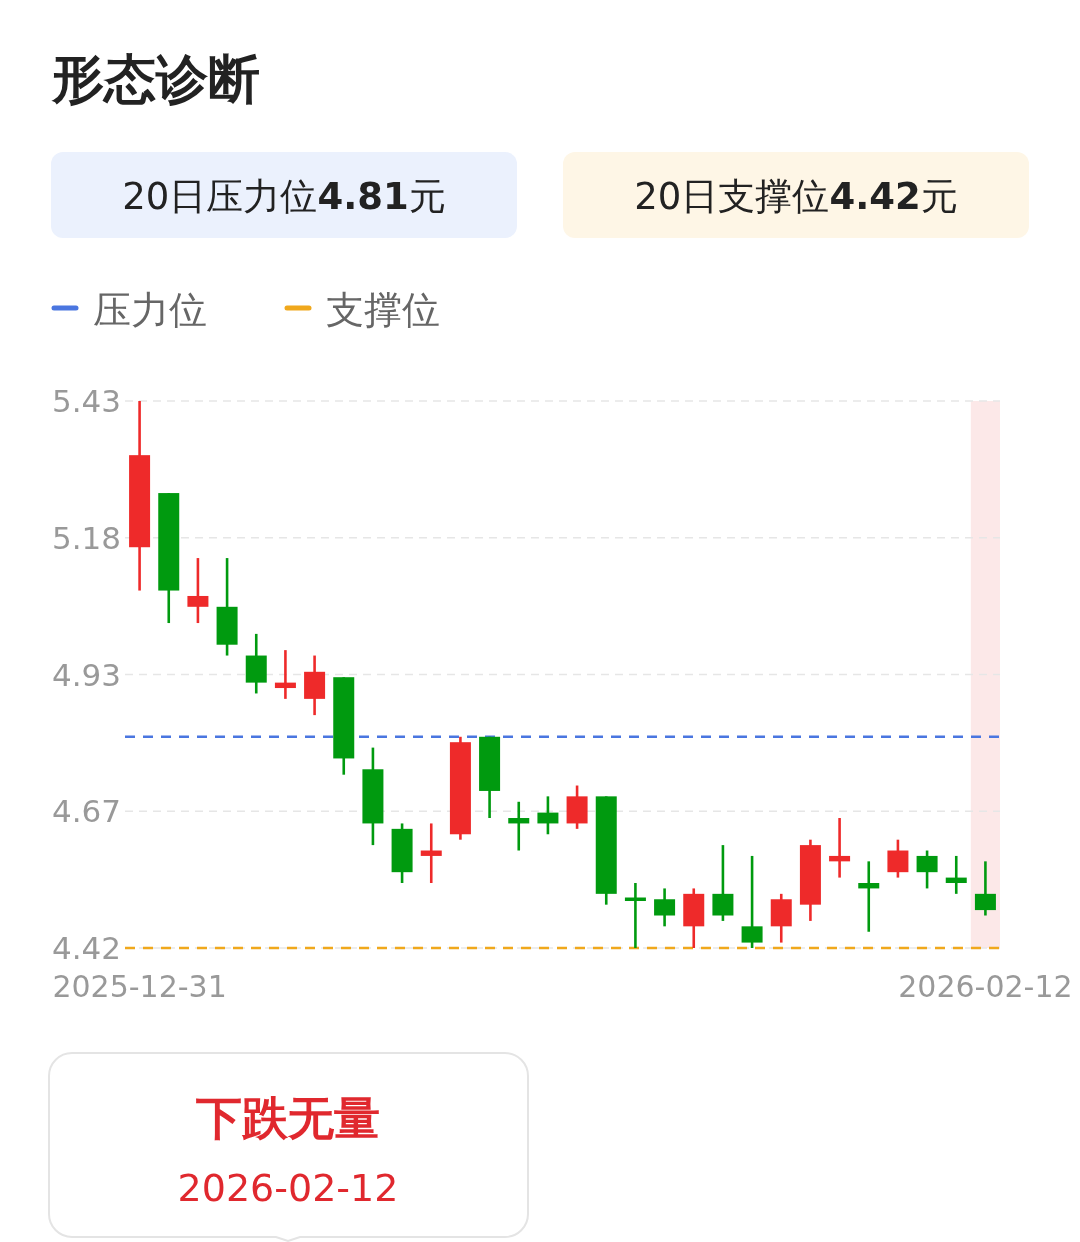 The image size is (1080, 1242). Describe the element at coordinates (288, 1118) in the screenshot. I see `text: 下跌无量` at that location.